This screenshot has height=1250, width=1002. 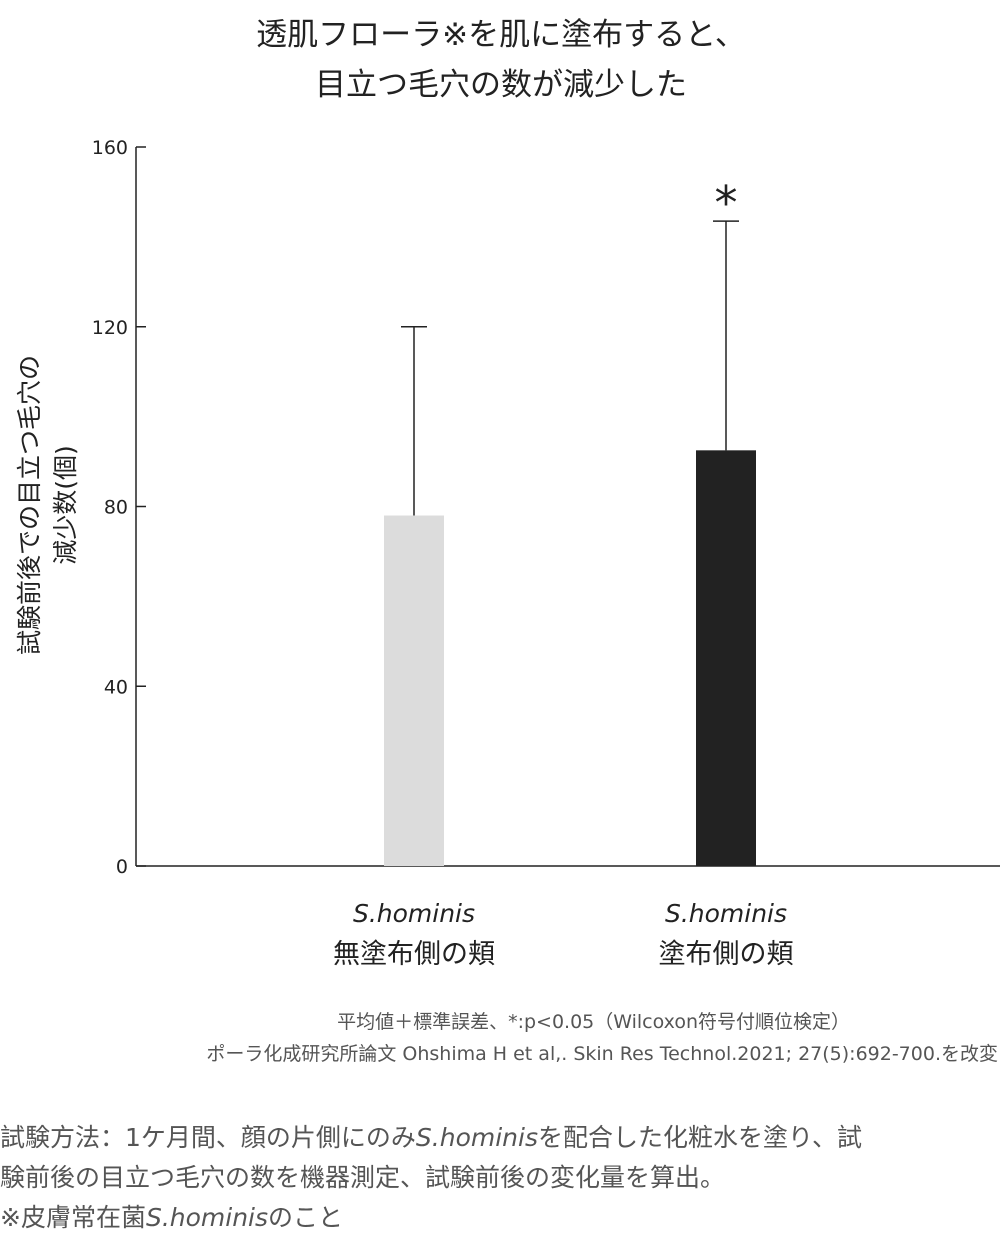 I want to click on method-text: を配合した化粧水を塗り、試, so click(x=700, y=1137).